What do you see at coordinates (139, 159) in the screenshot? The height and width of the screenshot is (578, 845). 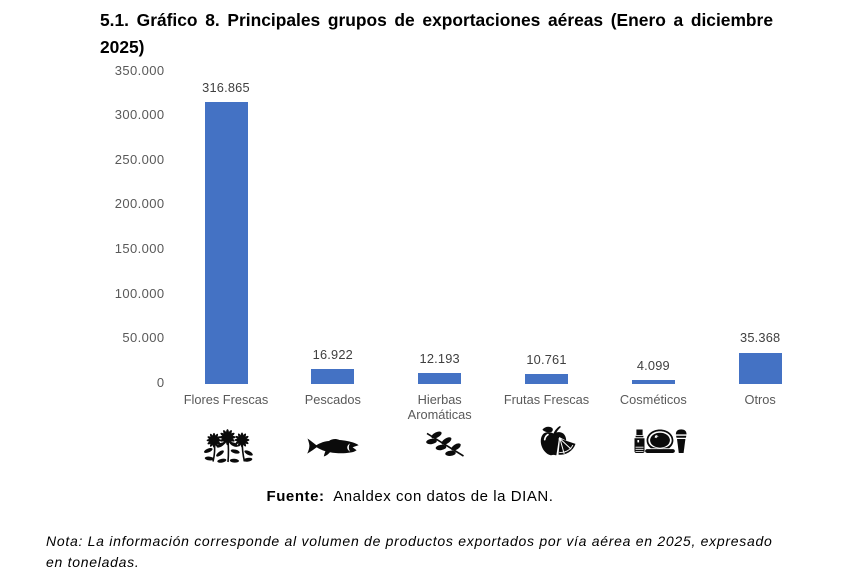 I see `y-tick-label: 250.000` at bounding box center [139, 159].